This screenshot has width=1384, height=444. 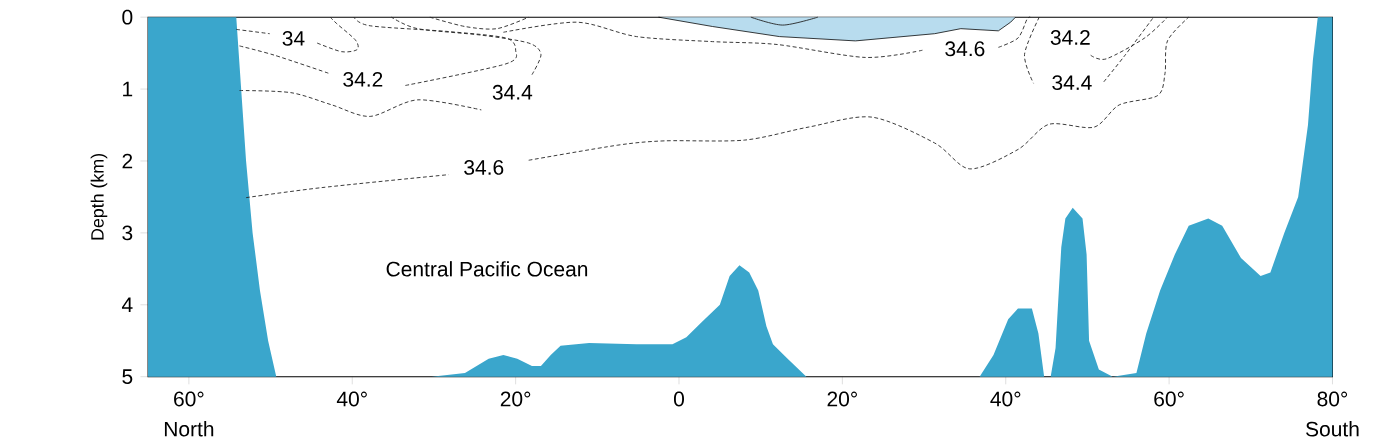 What do you see at coordinates (127, 161) in the screenshot?
I see `y-tick-label: 2` at bounding box center [127, 161].